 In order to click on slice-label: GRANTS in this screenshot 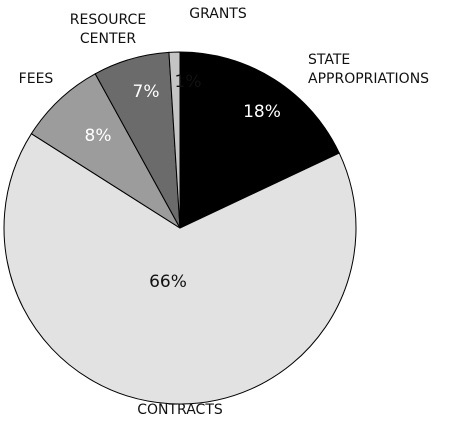, I will do `click(218, 14)`.